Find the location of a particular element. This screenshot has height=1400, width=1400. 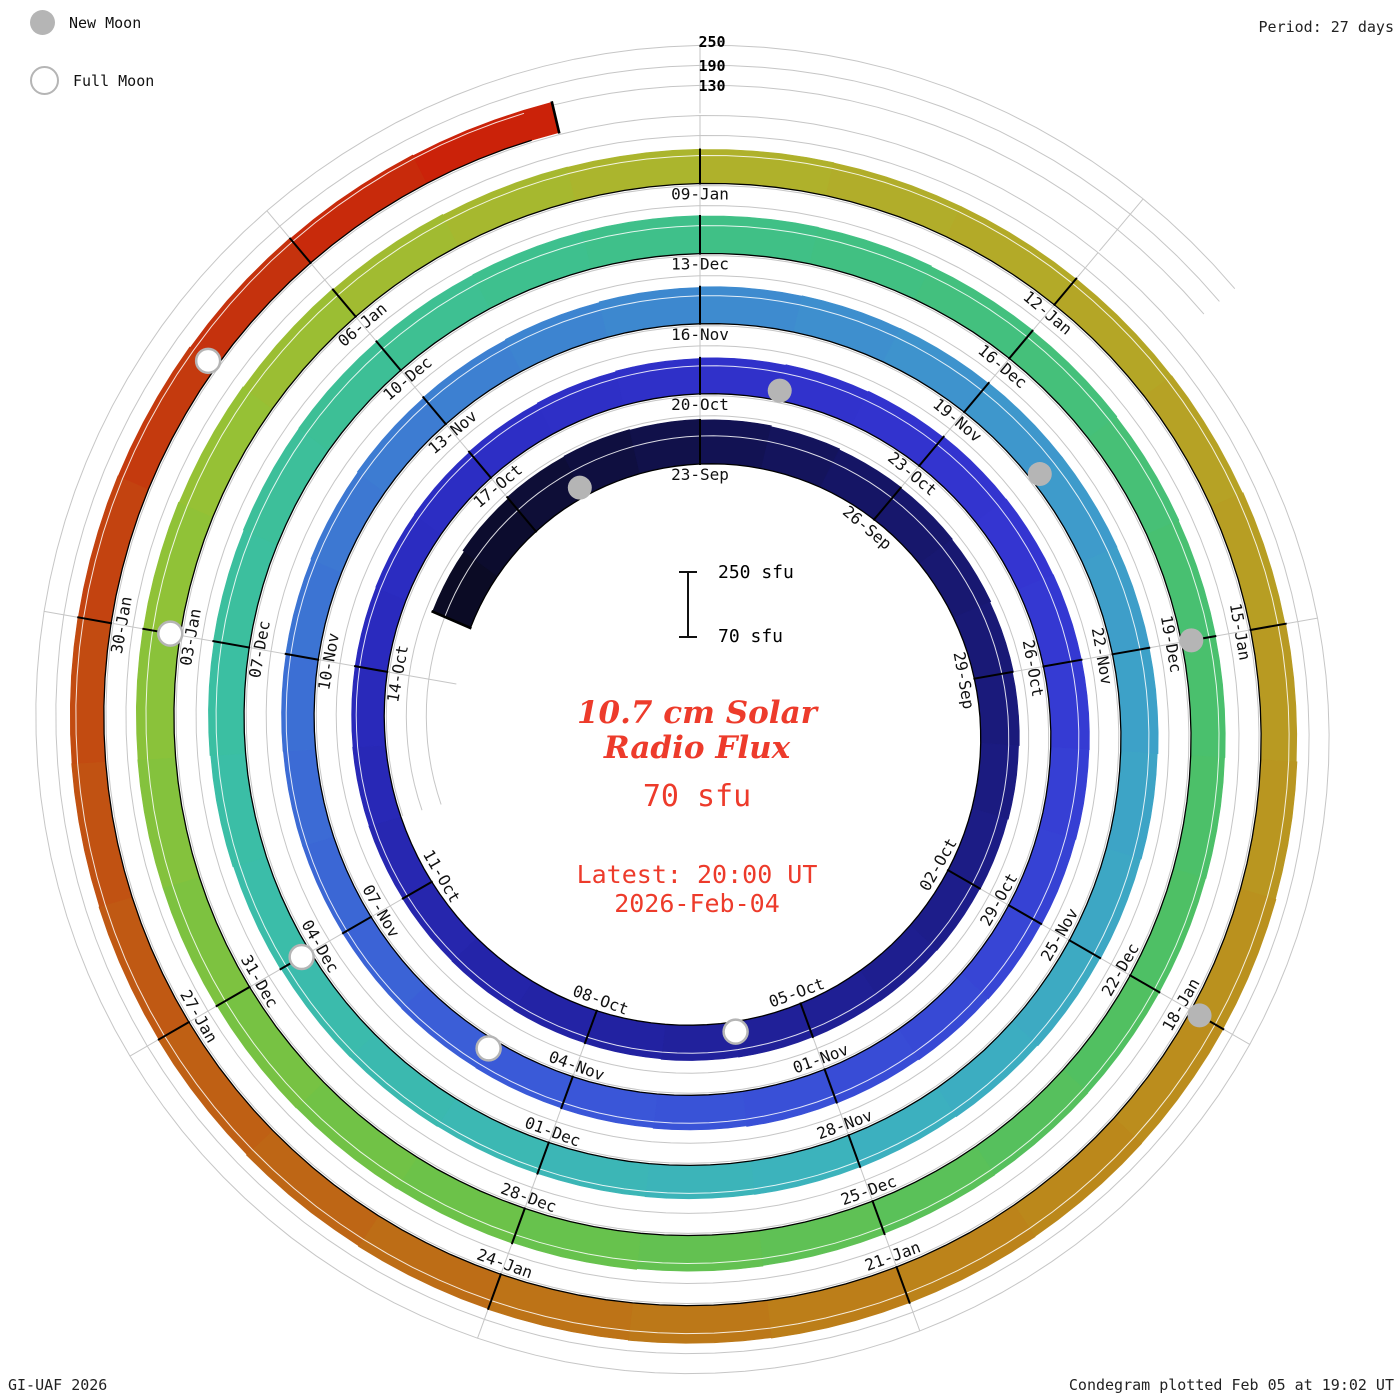

radial-scale-130: 130 is located at coordinates (712, 86).